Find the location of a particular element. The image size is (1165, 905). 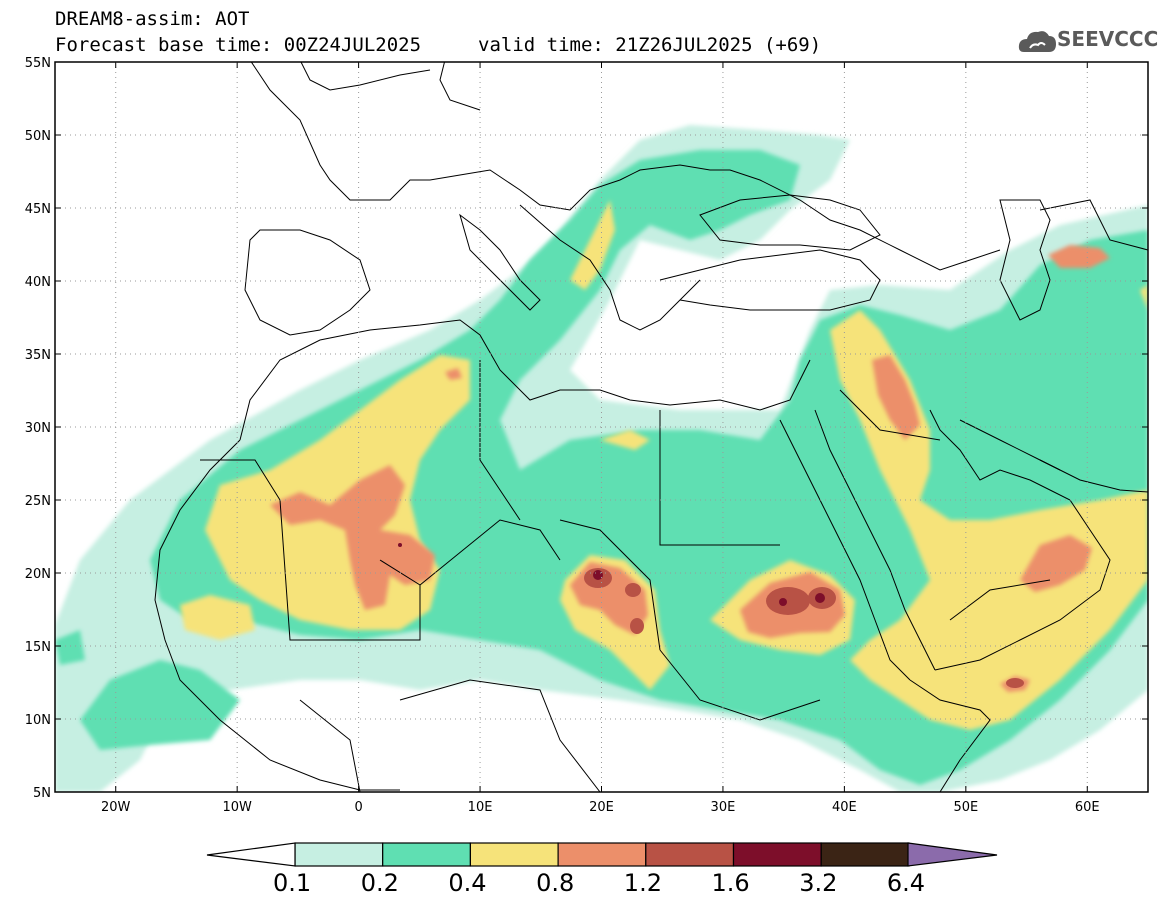

colorbar-level-label: 0.1 is located at coordinates (292, 883).